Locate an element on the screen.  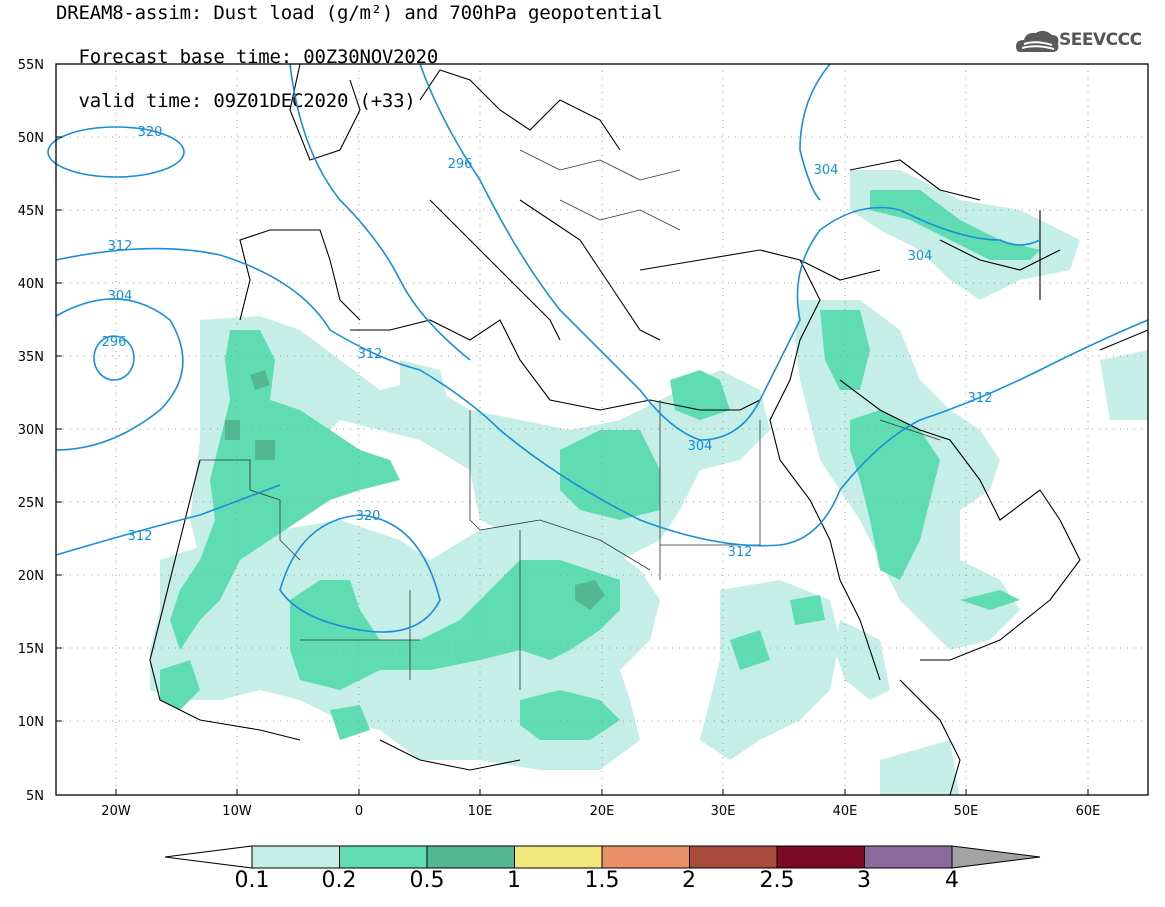
lat-label: 25N is located at coordinates (31, 503).